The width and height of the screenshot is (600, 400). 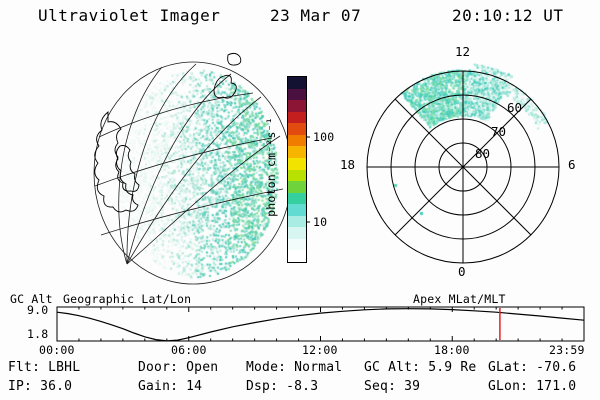 I want to click on status-mode: Mode: Normal, so click(x=294, y=367).